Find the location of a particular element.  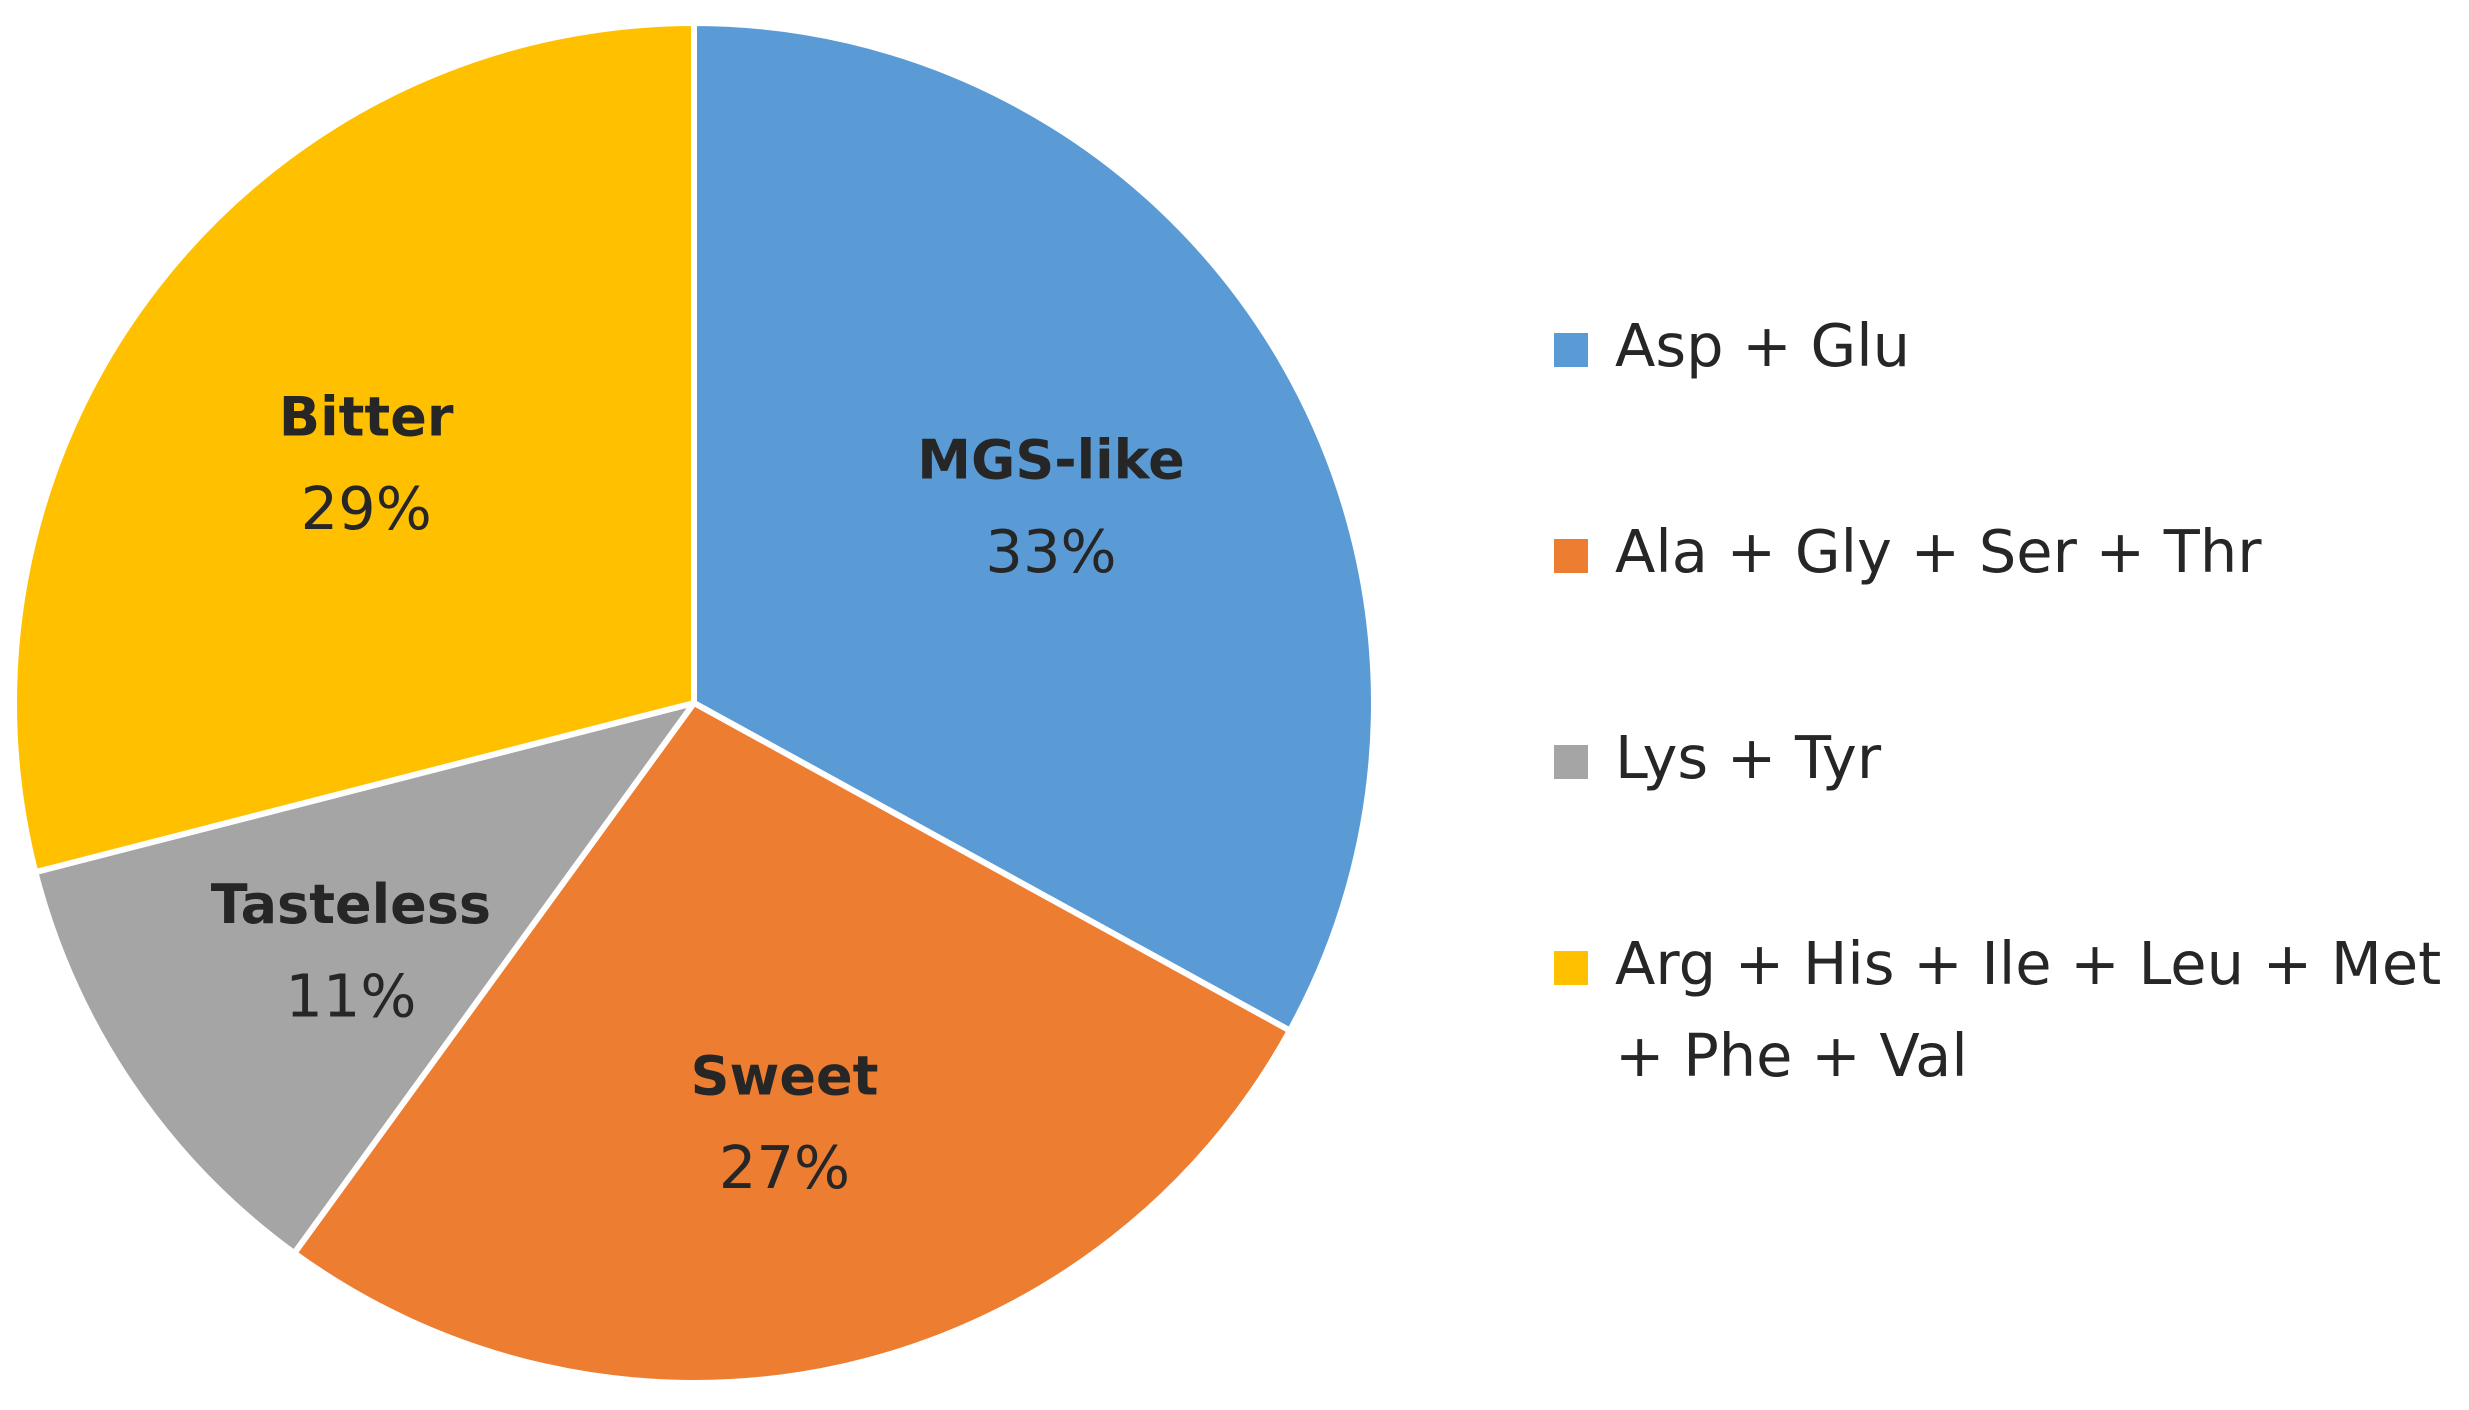

slice-percent-label-sweet: 27% is located at coordinates (784, 1167).